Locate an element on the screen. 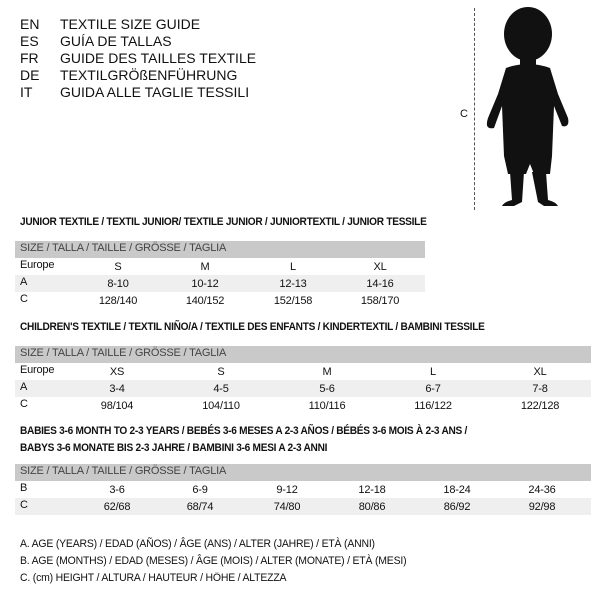 The image size is (600, 600). cell: 152/158 is located at coordinates (293, 301).